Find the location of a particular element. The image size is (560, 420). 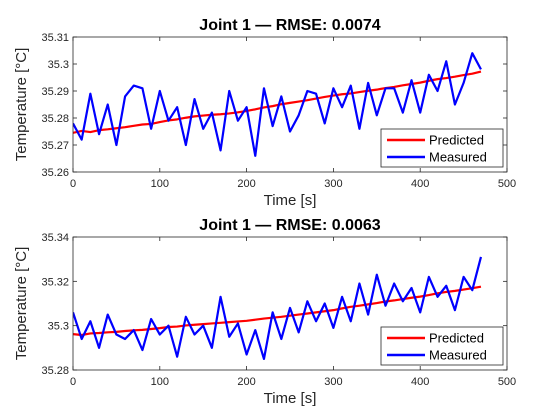

chart-title: Joint 1 — RMSE: 0.0063 is located at coordinates (289, 225).